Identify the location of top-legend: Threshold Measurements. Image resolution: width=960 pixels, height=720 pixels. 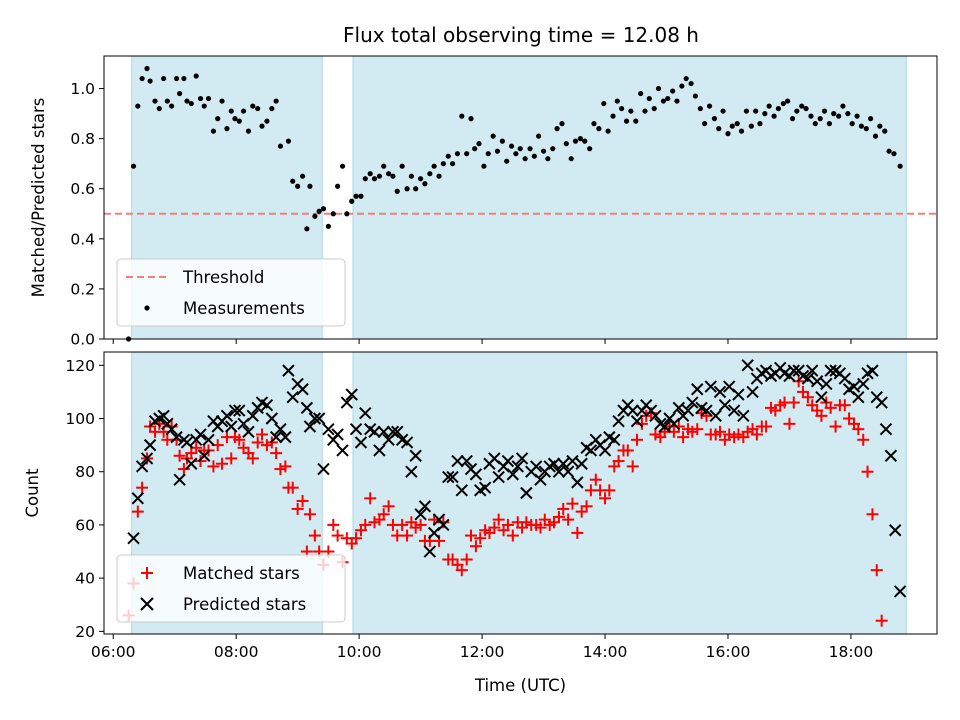
(231, 292).